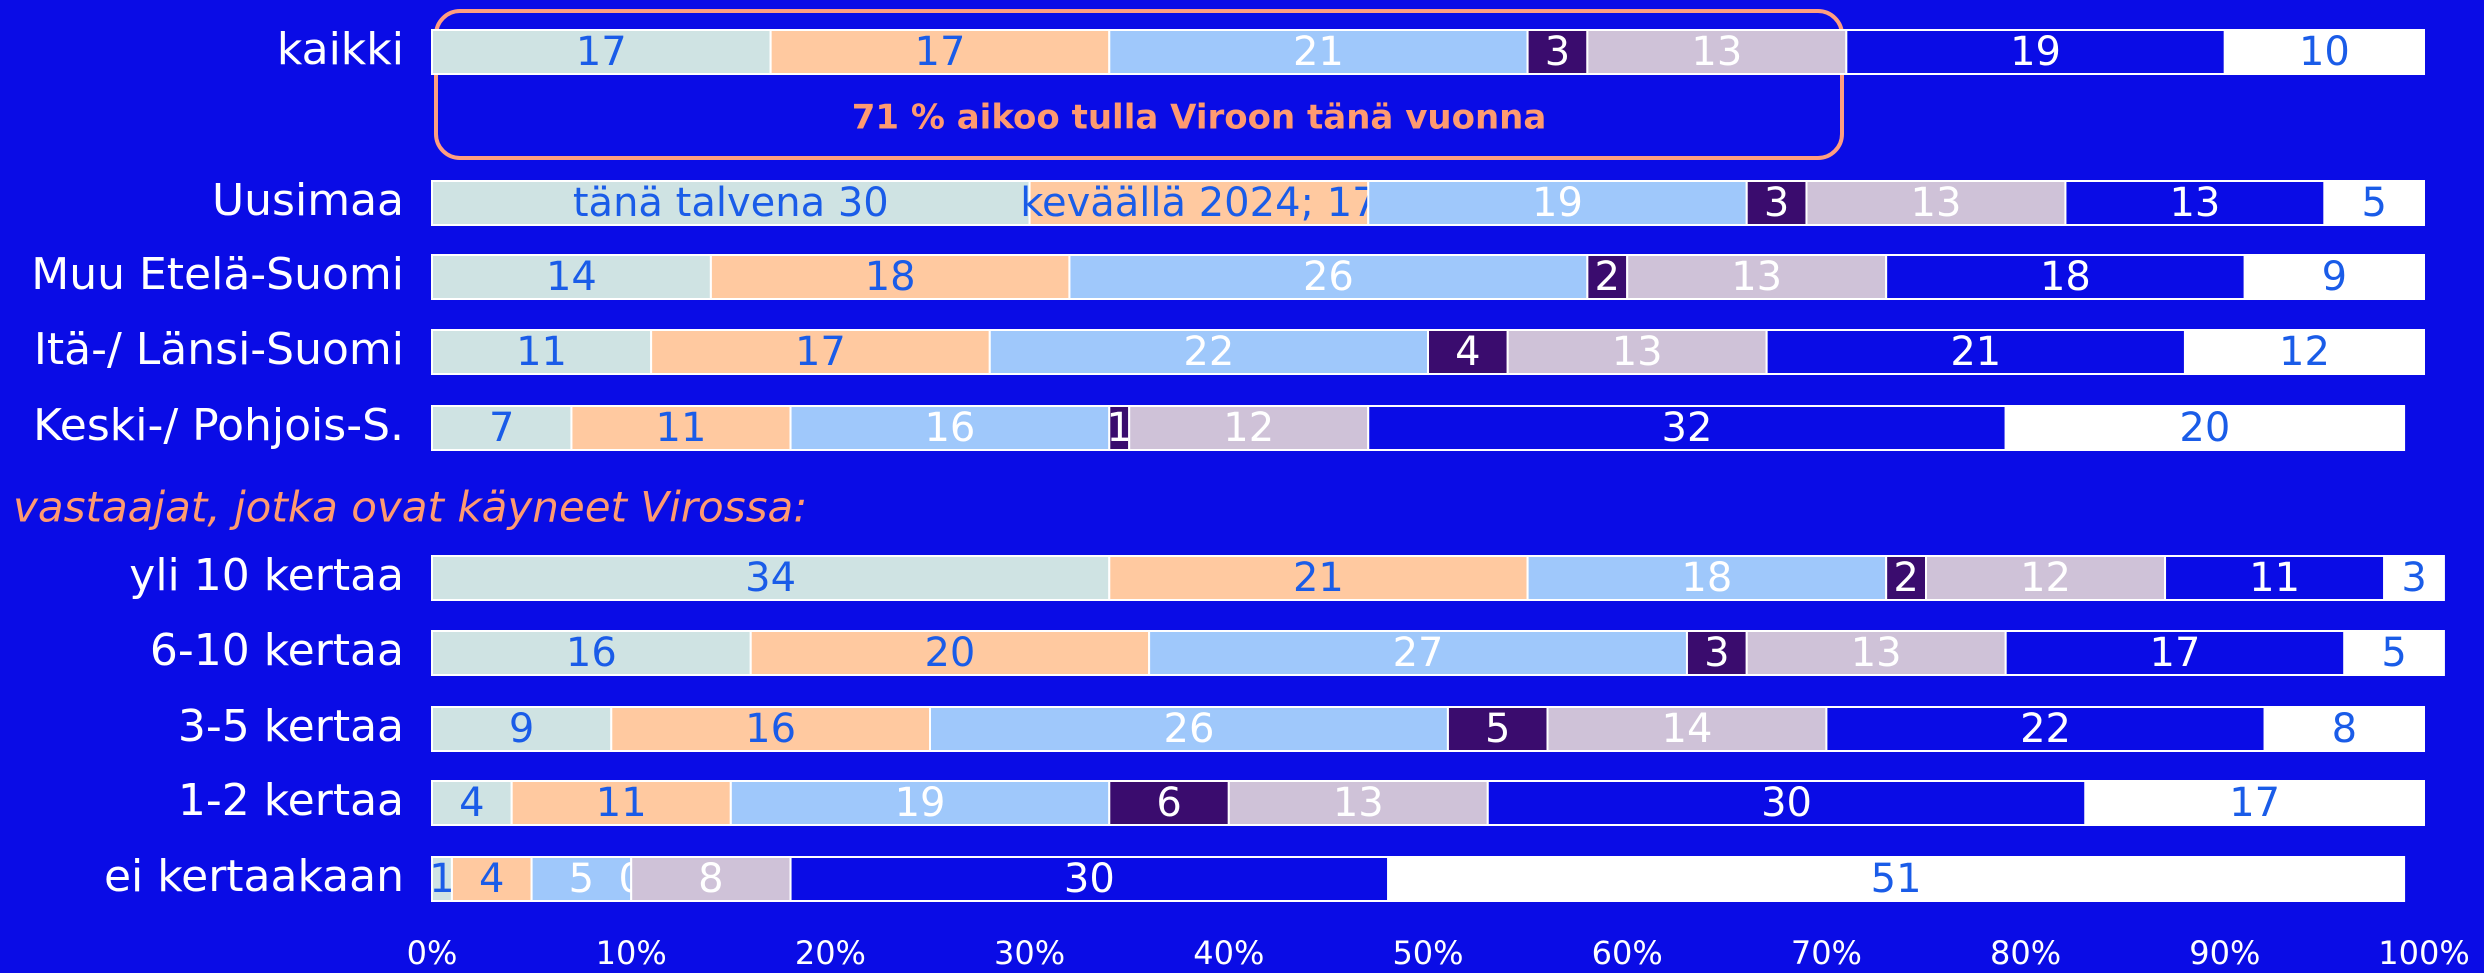 The width and height of the screenshot is (2484, 973). I want to click on value-label: 12, so click(2304, 352).